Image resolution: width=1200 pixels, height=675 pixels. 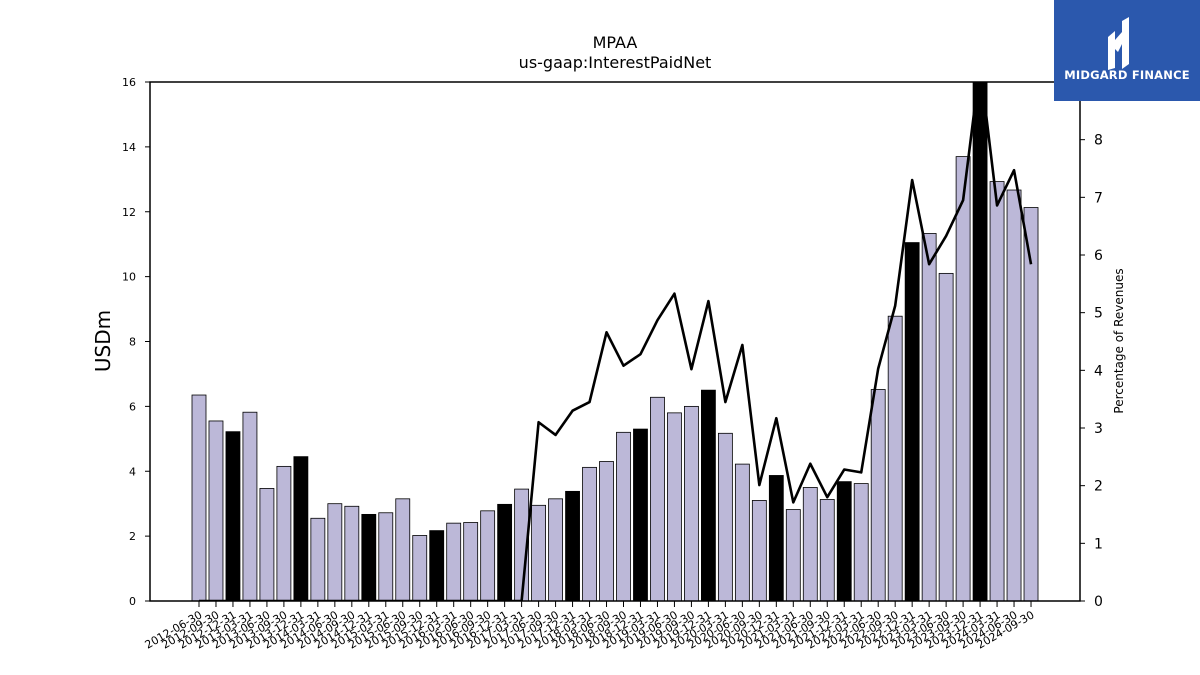 I want to click on y-tick-label: 8, so click(x=132, y=342).